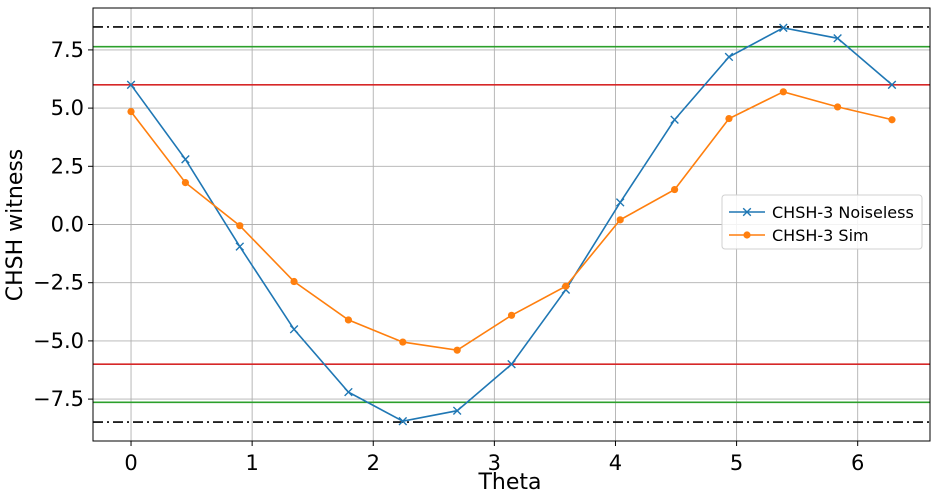 The height and width of the screenshot is (500, 935). Describe the element at coordinates (58, 399) in the screenshot. I see `y-tick-label: −7.5` at that location.